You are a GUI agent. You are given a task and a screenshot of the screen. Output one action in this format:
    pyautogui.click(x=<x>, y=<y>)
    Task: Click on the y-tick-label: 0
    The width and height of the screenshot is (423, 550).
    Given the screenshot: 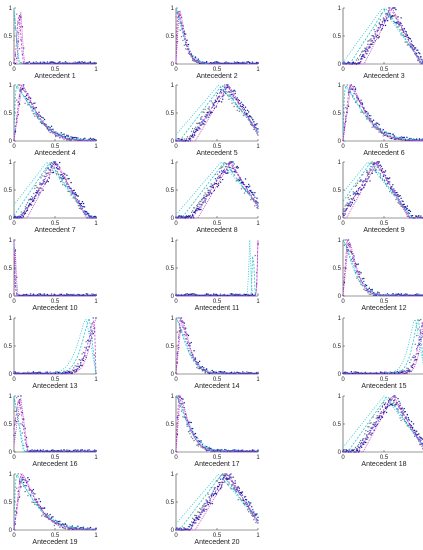 What is the action you would take?
    pyautogui.click(x=11, y=142)
    